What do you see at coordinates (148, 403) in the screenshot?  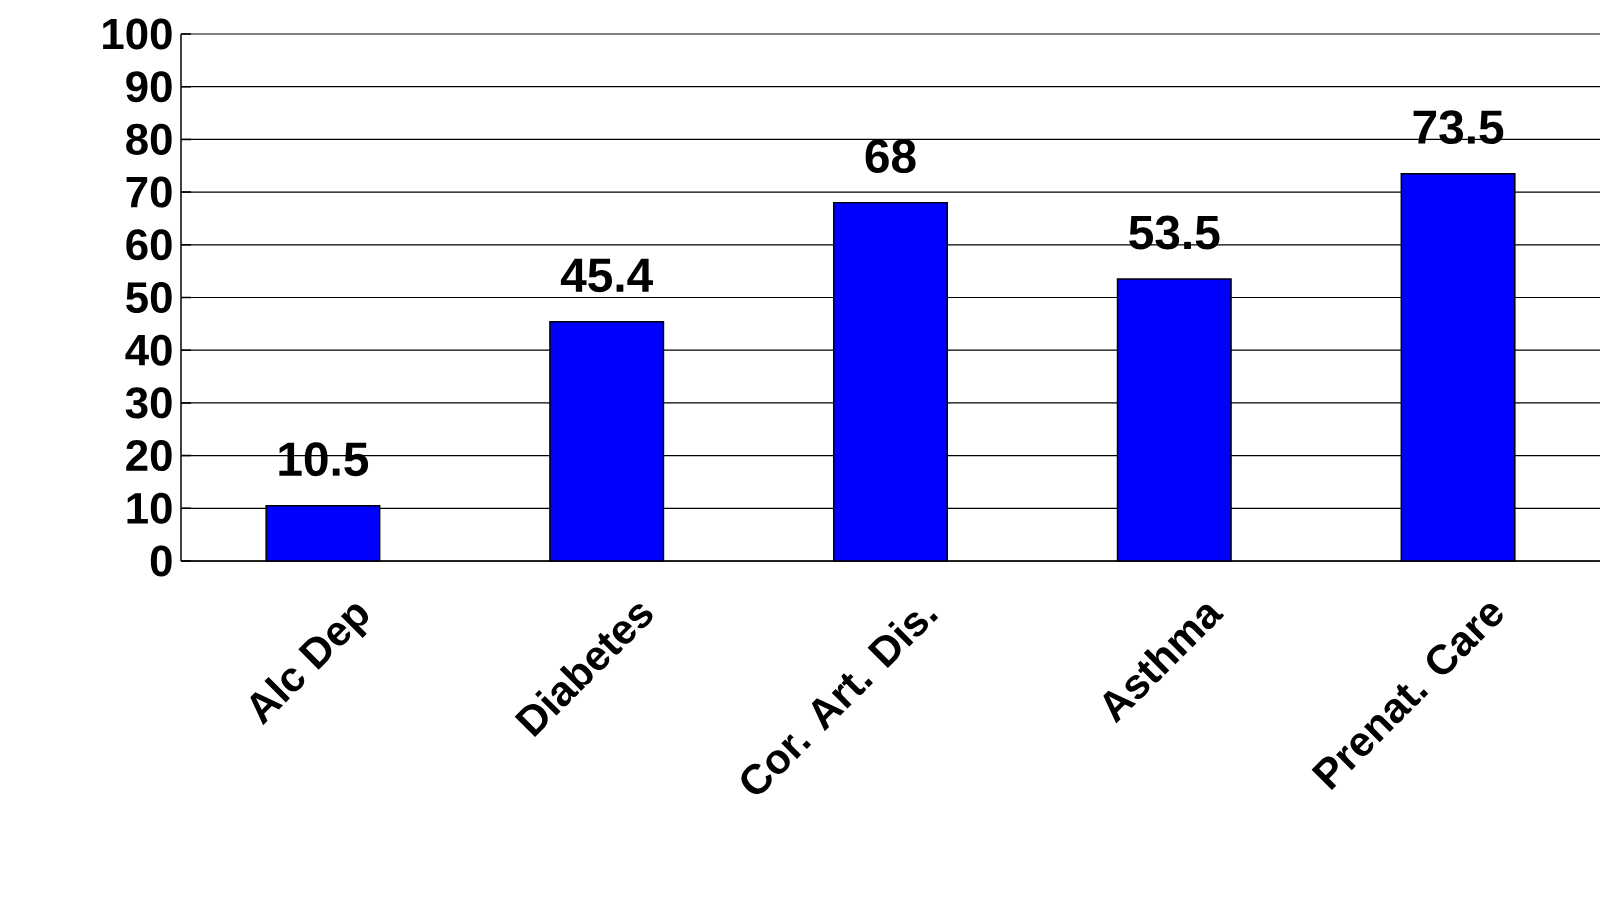 I see `y-tick-label: 30` at bounding box center [148, 403].